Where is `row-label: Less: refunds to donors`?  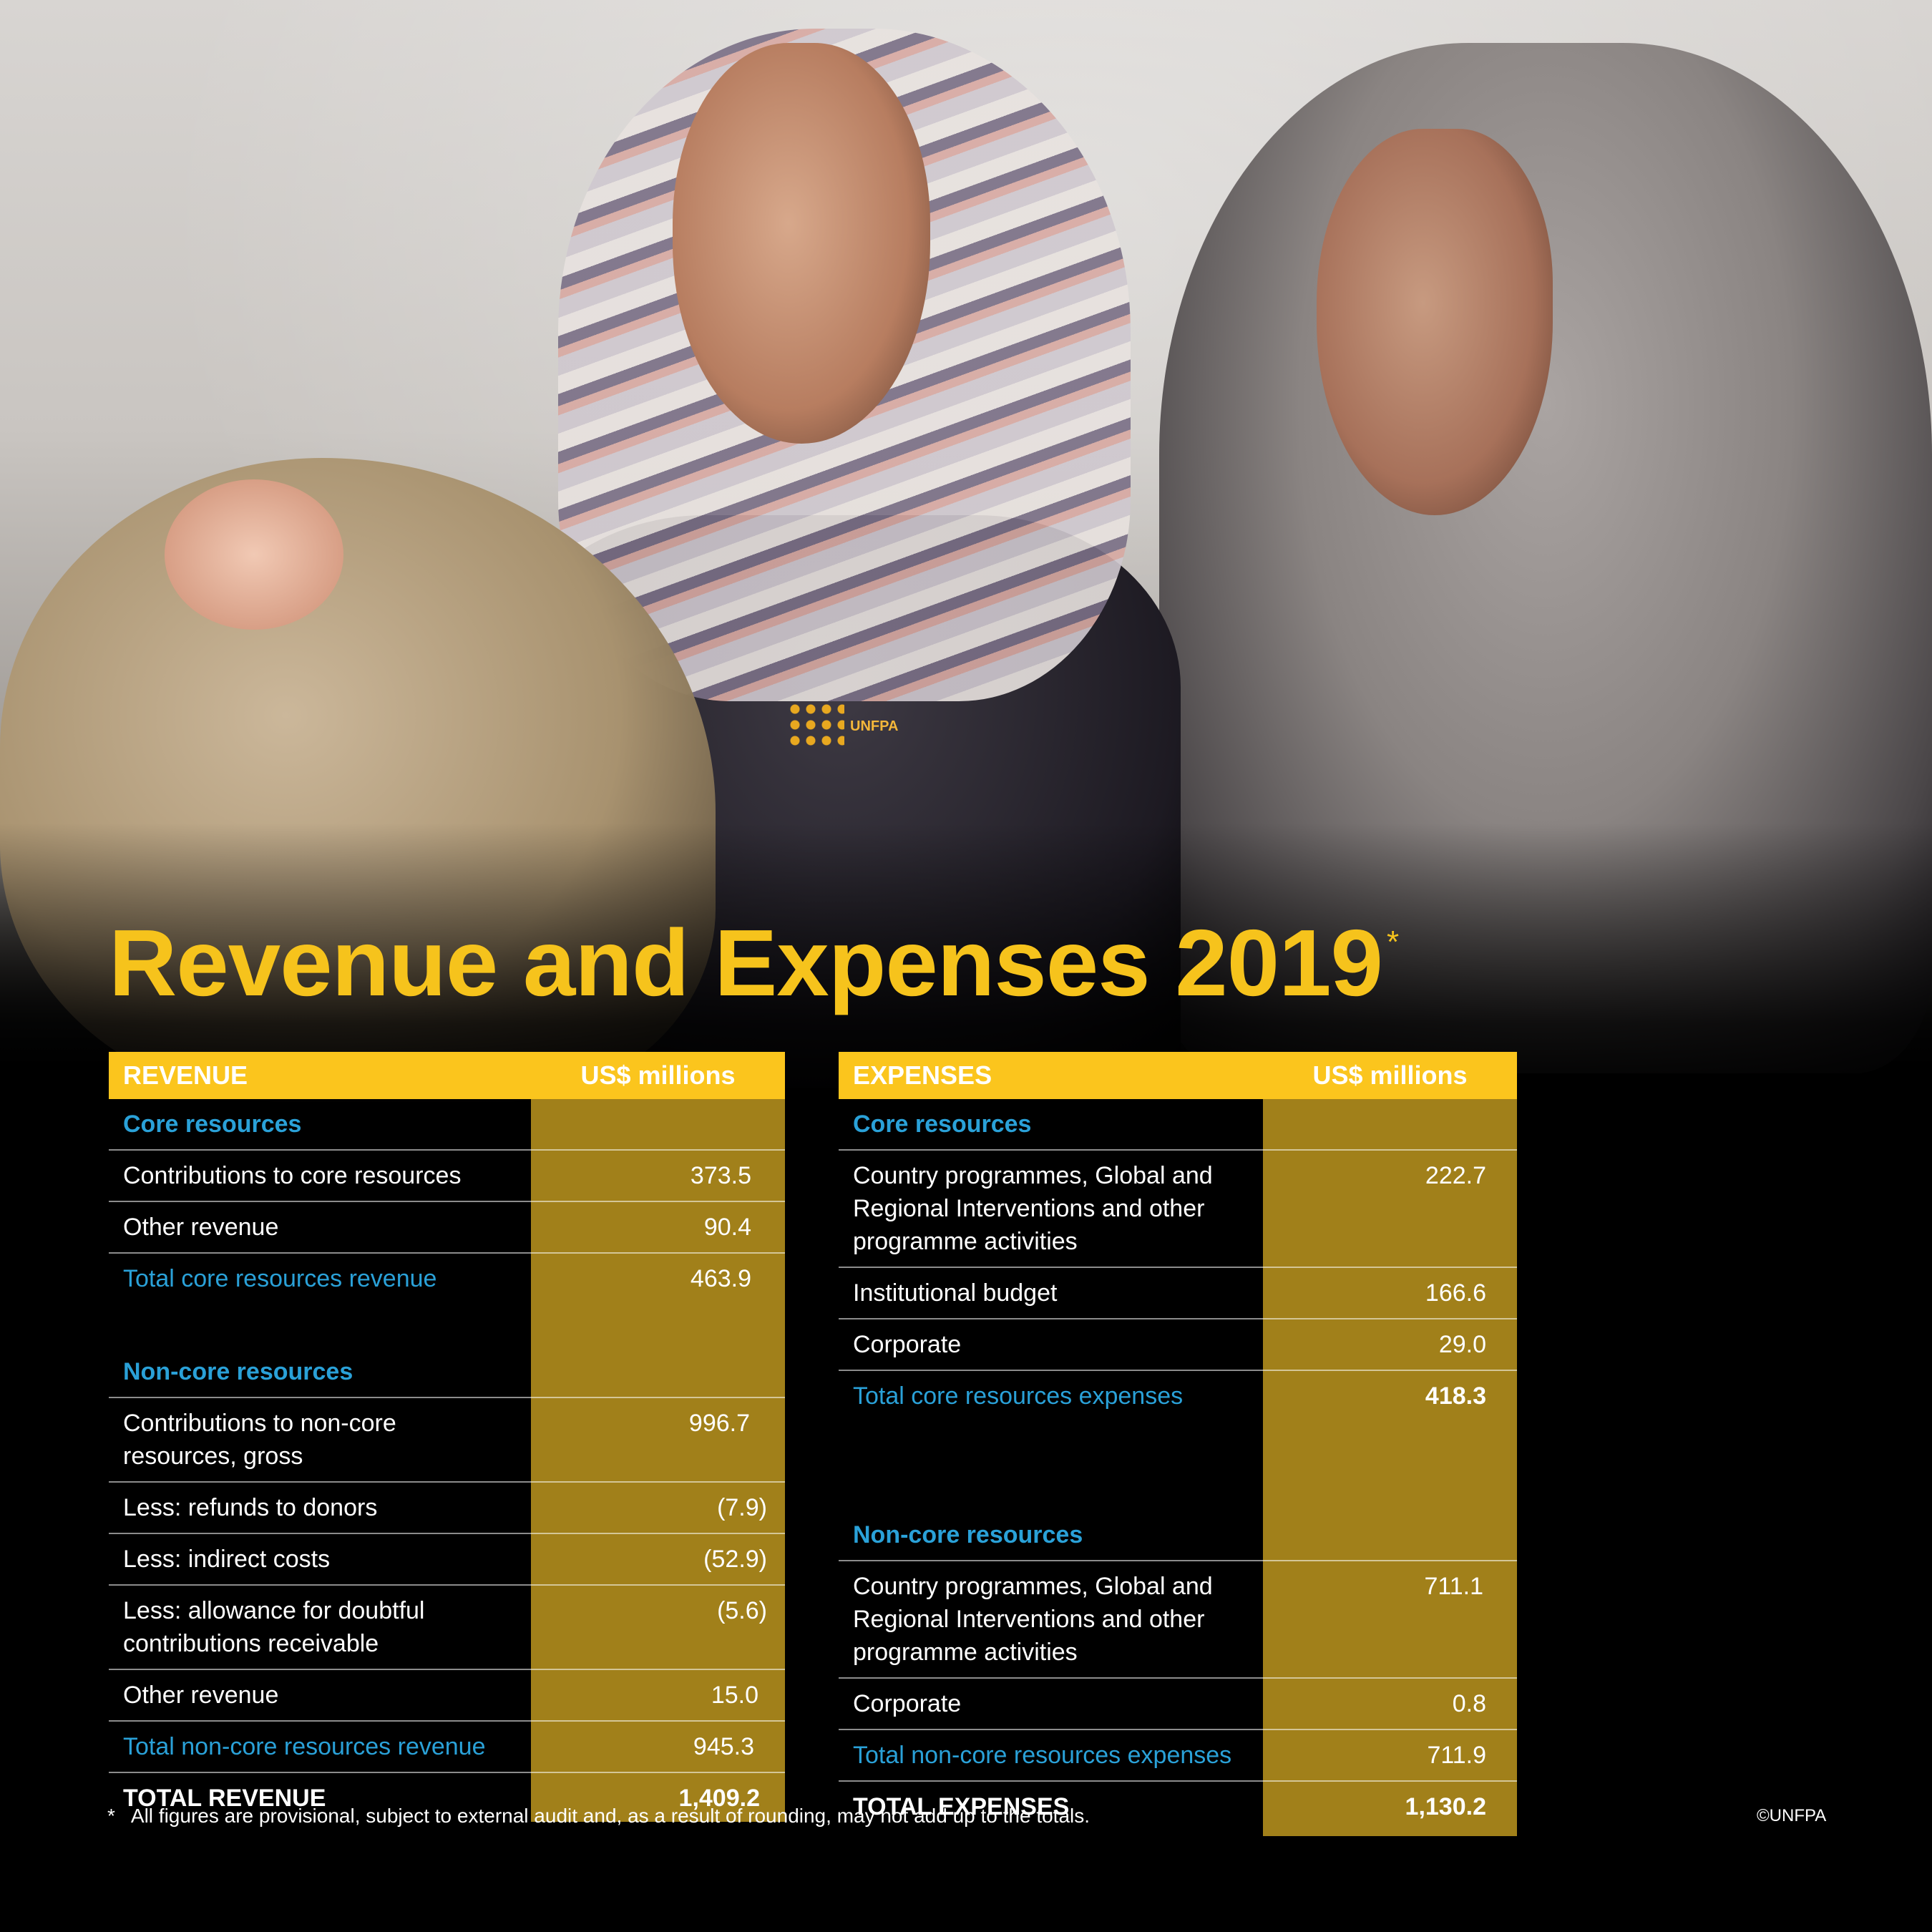 row-label: Less: refunds to donors is located at coordinates (250, 1507).